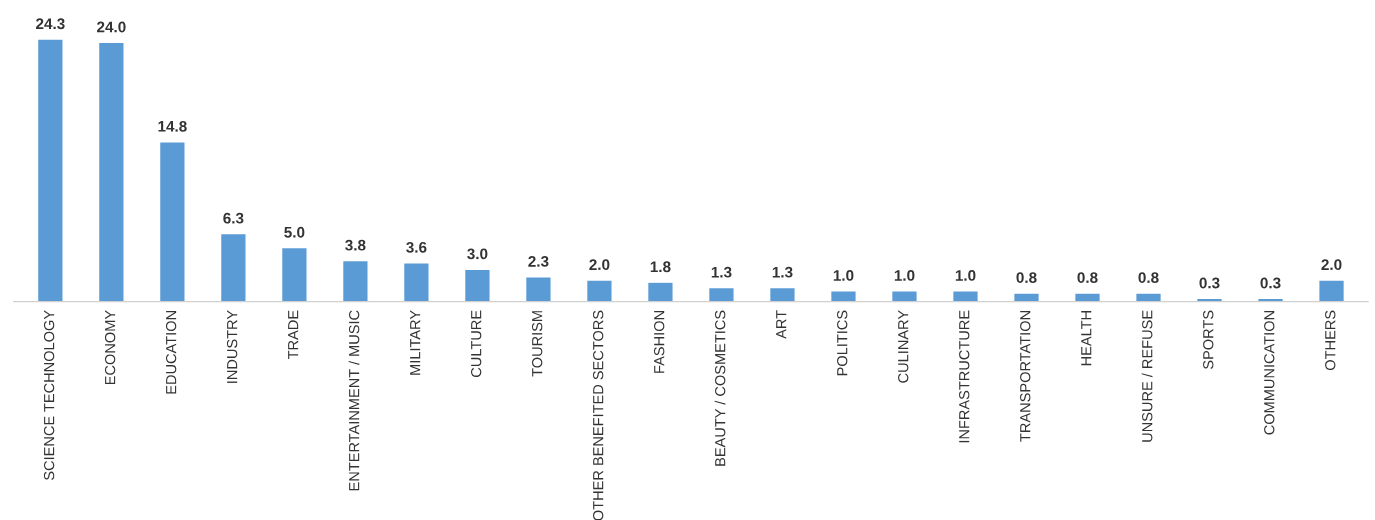  What do you see at coordinates (476, 343) in the screenshot?
I see `x-tick-label: CULTURE` at bounding box center [476, 343].